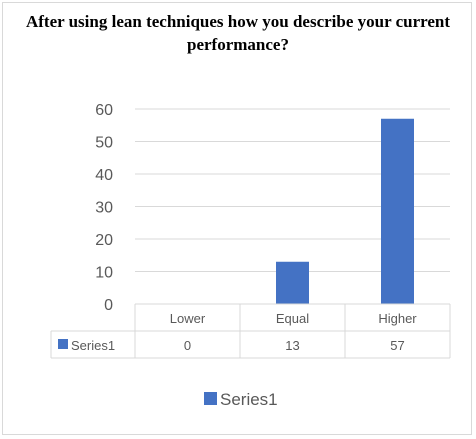 The width and height of the screenshot is (476, 439). Describe the element at coordinates (104, 273) in the screenshot. I see `y-tick-label: 10` at that location.